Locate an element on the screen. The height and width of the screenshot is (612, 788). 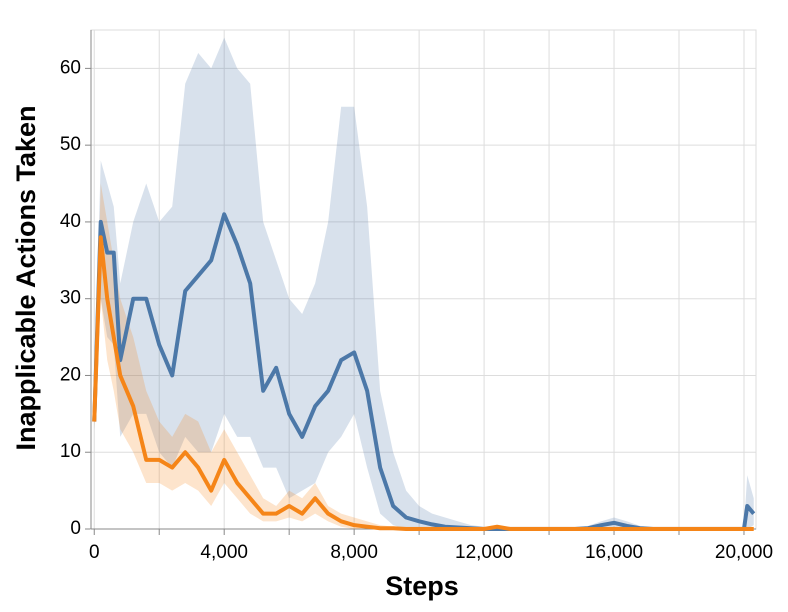
y-tick-label: 0 is located at coordinates (75, 528).